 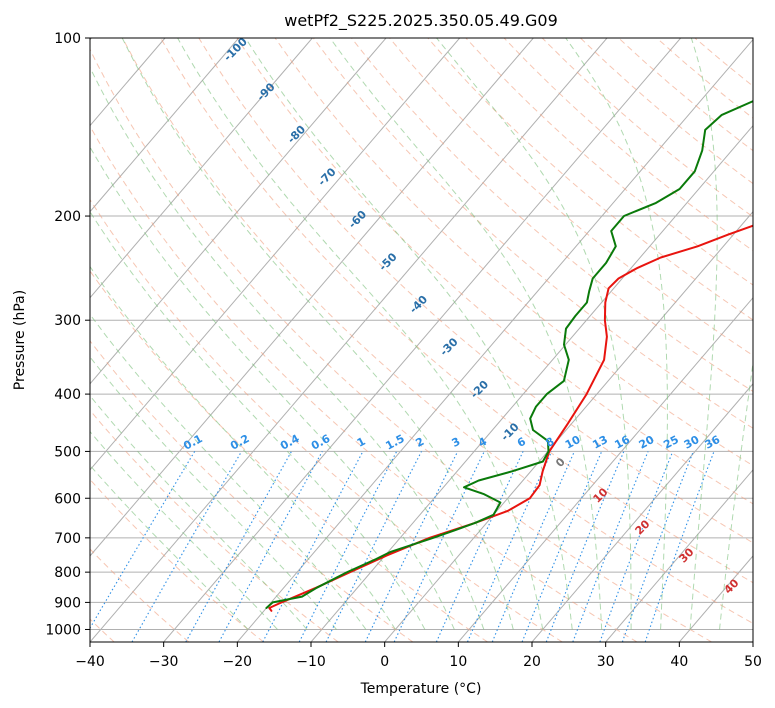 I want to click on x-axis-label: Temperature (°C), so click(x=421, y=689).